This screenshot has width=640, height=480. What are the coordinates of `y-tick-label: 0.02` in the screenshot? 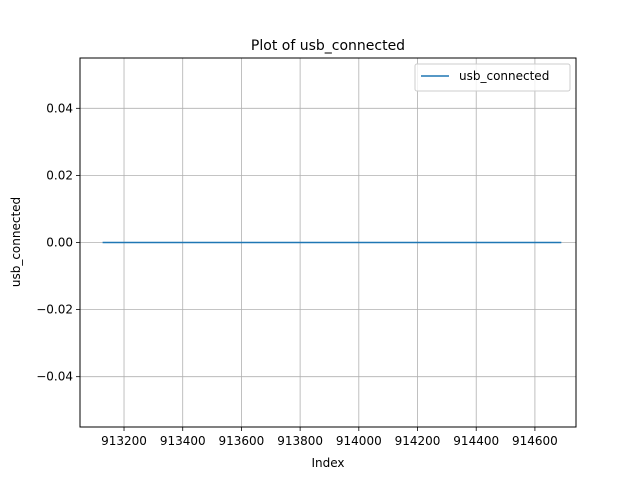 It's located at (59, 175).